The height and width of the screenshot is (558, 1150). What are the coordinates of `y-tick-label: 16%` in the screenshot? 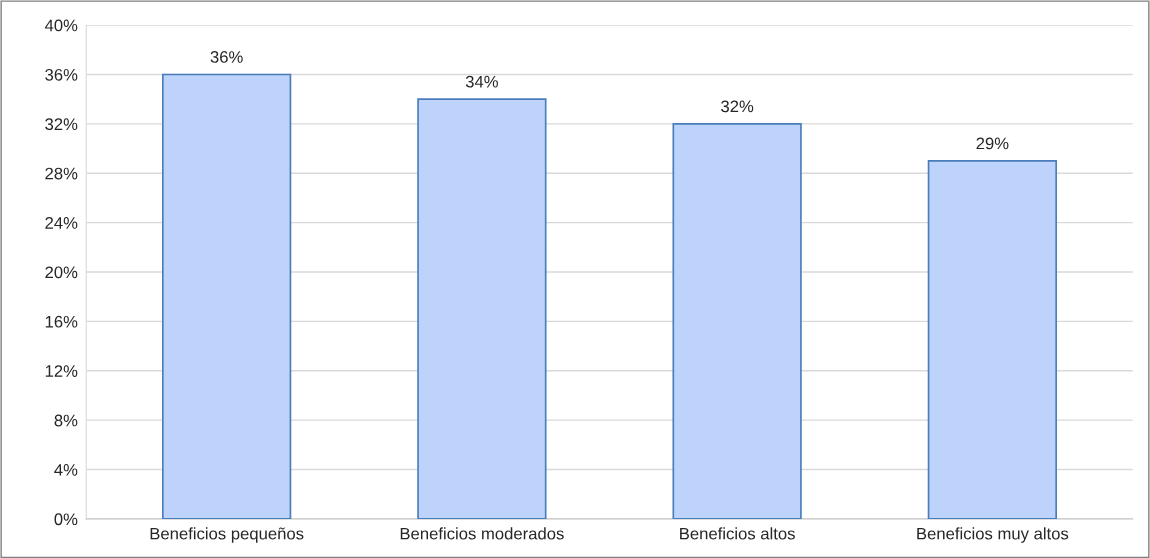 It's located at (61, 321).